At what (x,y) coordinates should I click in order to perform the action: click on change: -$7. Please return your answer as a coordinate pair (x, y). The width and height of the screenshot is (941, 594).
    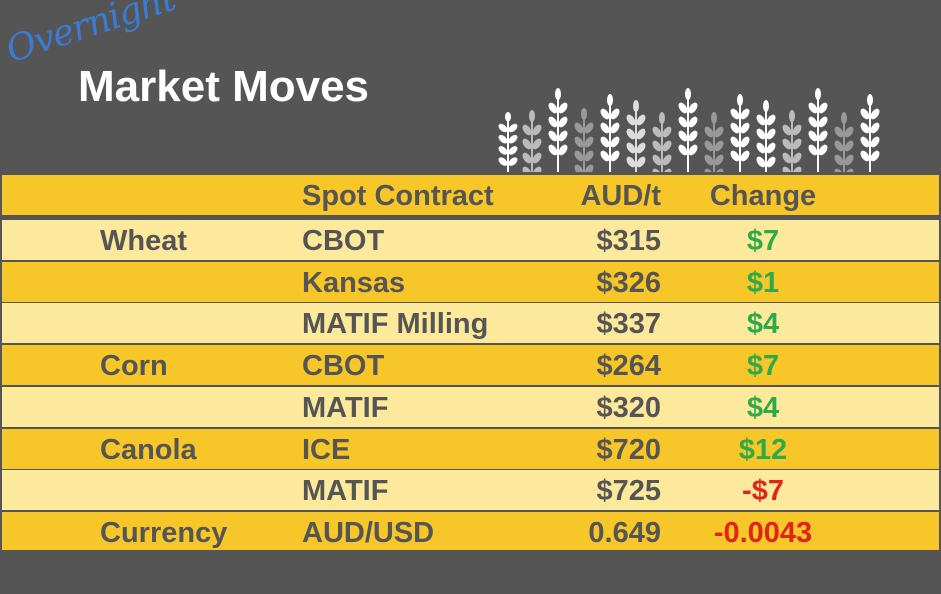
    Looking at the image, I should click on (763, 491).